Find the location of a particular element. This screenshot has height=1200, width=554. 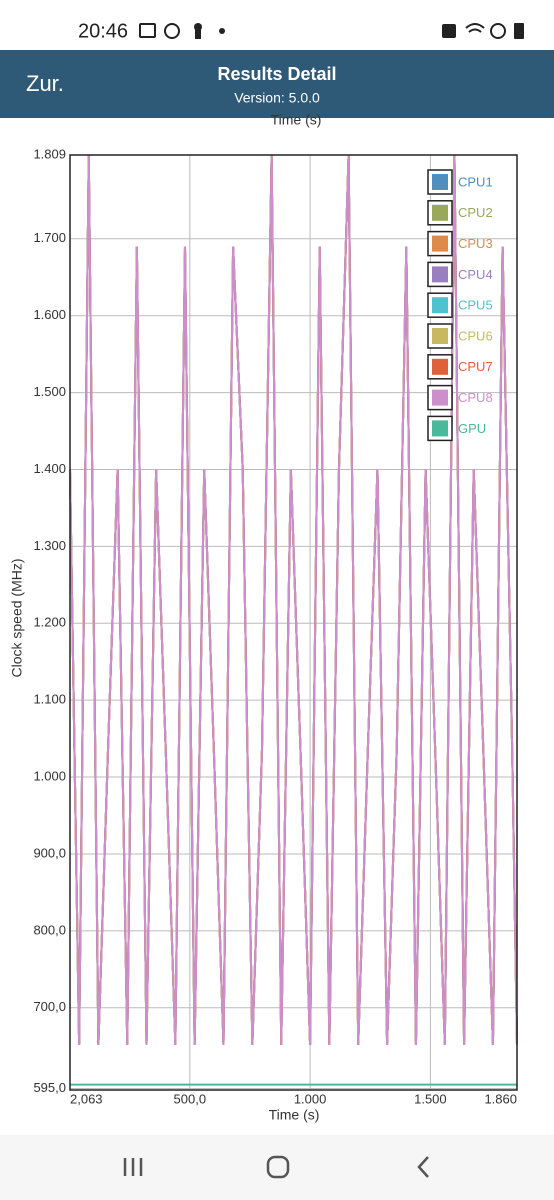

nav-bar is located at coordinates (277, 1167).